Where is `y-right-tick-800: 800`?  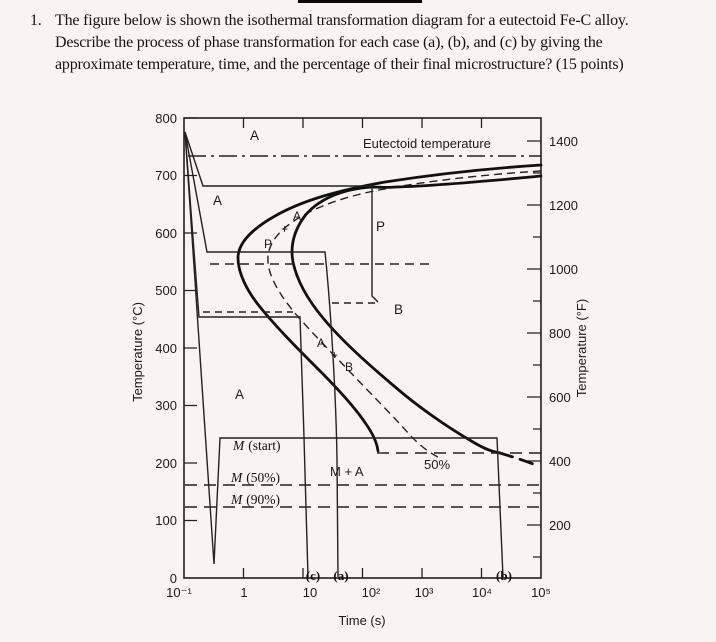
y-right-tick-800: 800 is located at coordinates (560, 333).